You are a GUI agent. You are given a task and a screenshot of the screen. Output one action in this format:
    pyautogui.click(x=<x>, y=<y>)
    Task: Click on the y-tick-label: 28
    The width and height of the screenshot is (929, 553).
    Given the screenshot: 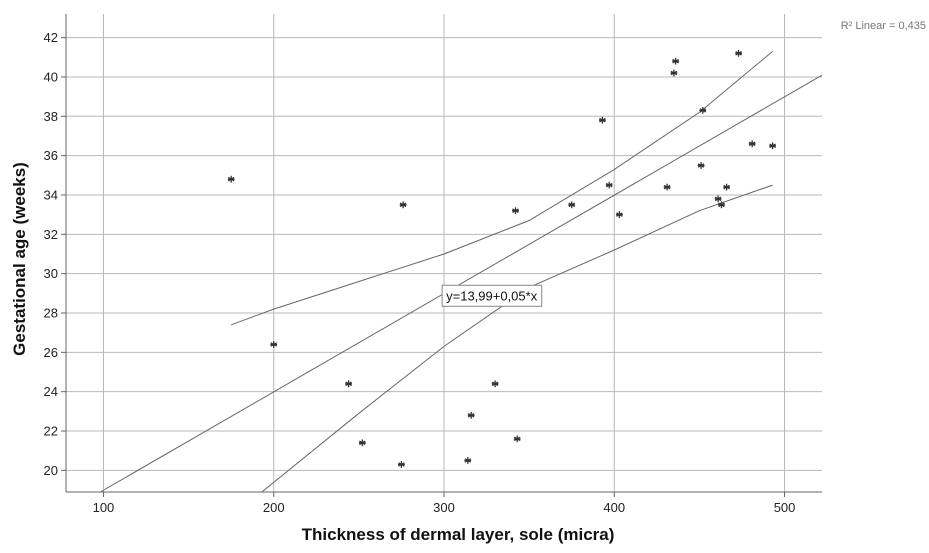 What is the action you would take?
    pyautogui.click(x=51, y=312)
    